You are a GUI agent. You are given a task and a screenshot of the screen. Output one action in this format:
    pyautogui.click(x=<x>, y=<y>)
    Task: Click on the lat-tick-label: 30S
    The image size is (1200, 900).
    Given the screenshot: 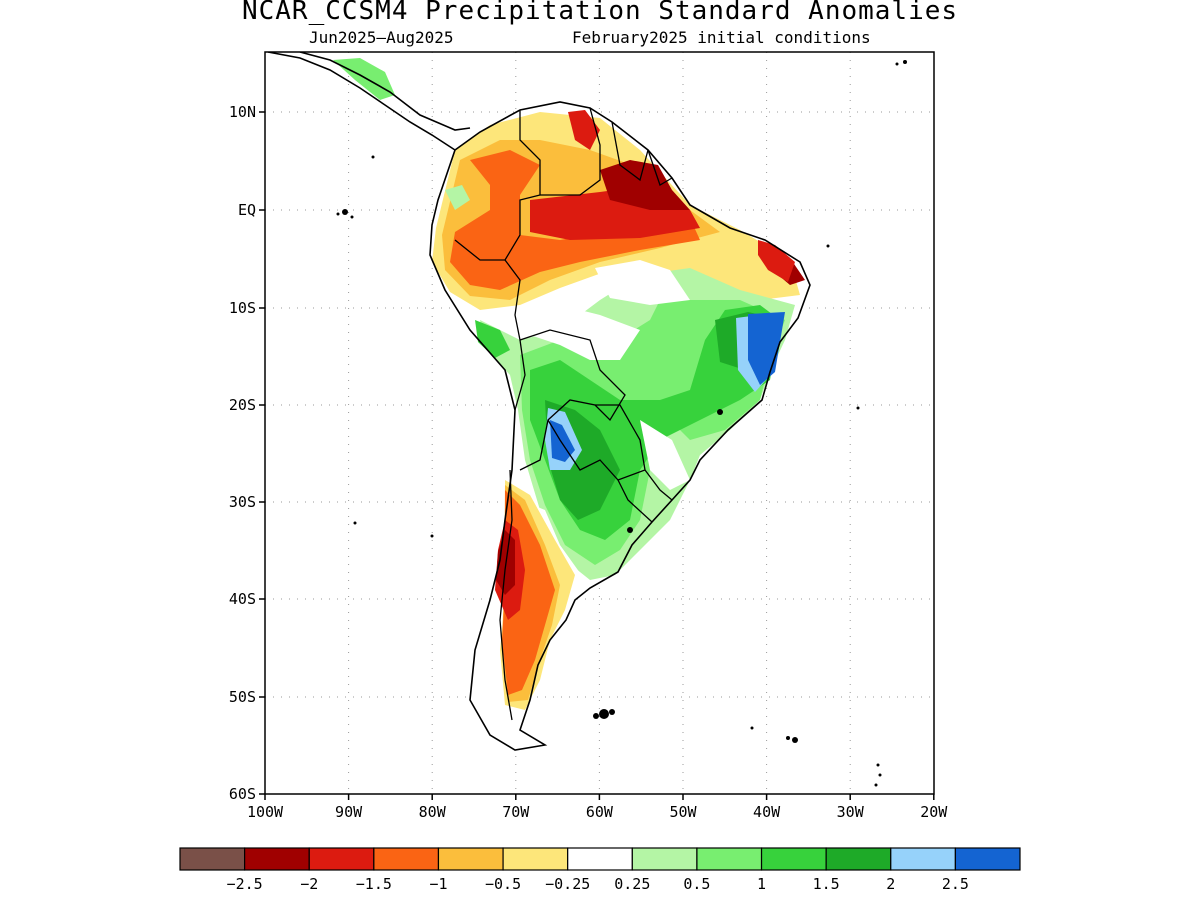 What is the action you would take?
    pyautogui.click(x=242, y=502)
    